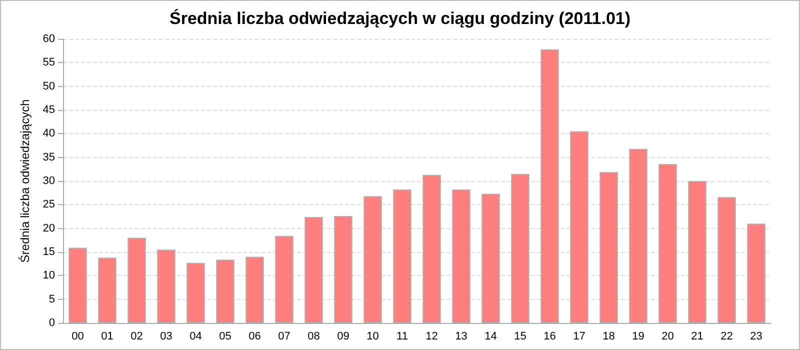 The width and height of the screenshot is (800, 350). Describe the element at coordinates (402, 336) in the screenshot. I see `x-tick-label: 11` at that location.